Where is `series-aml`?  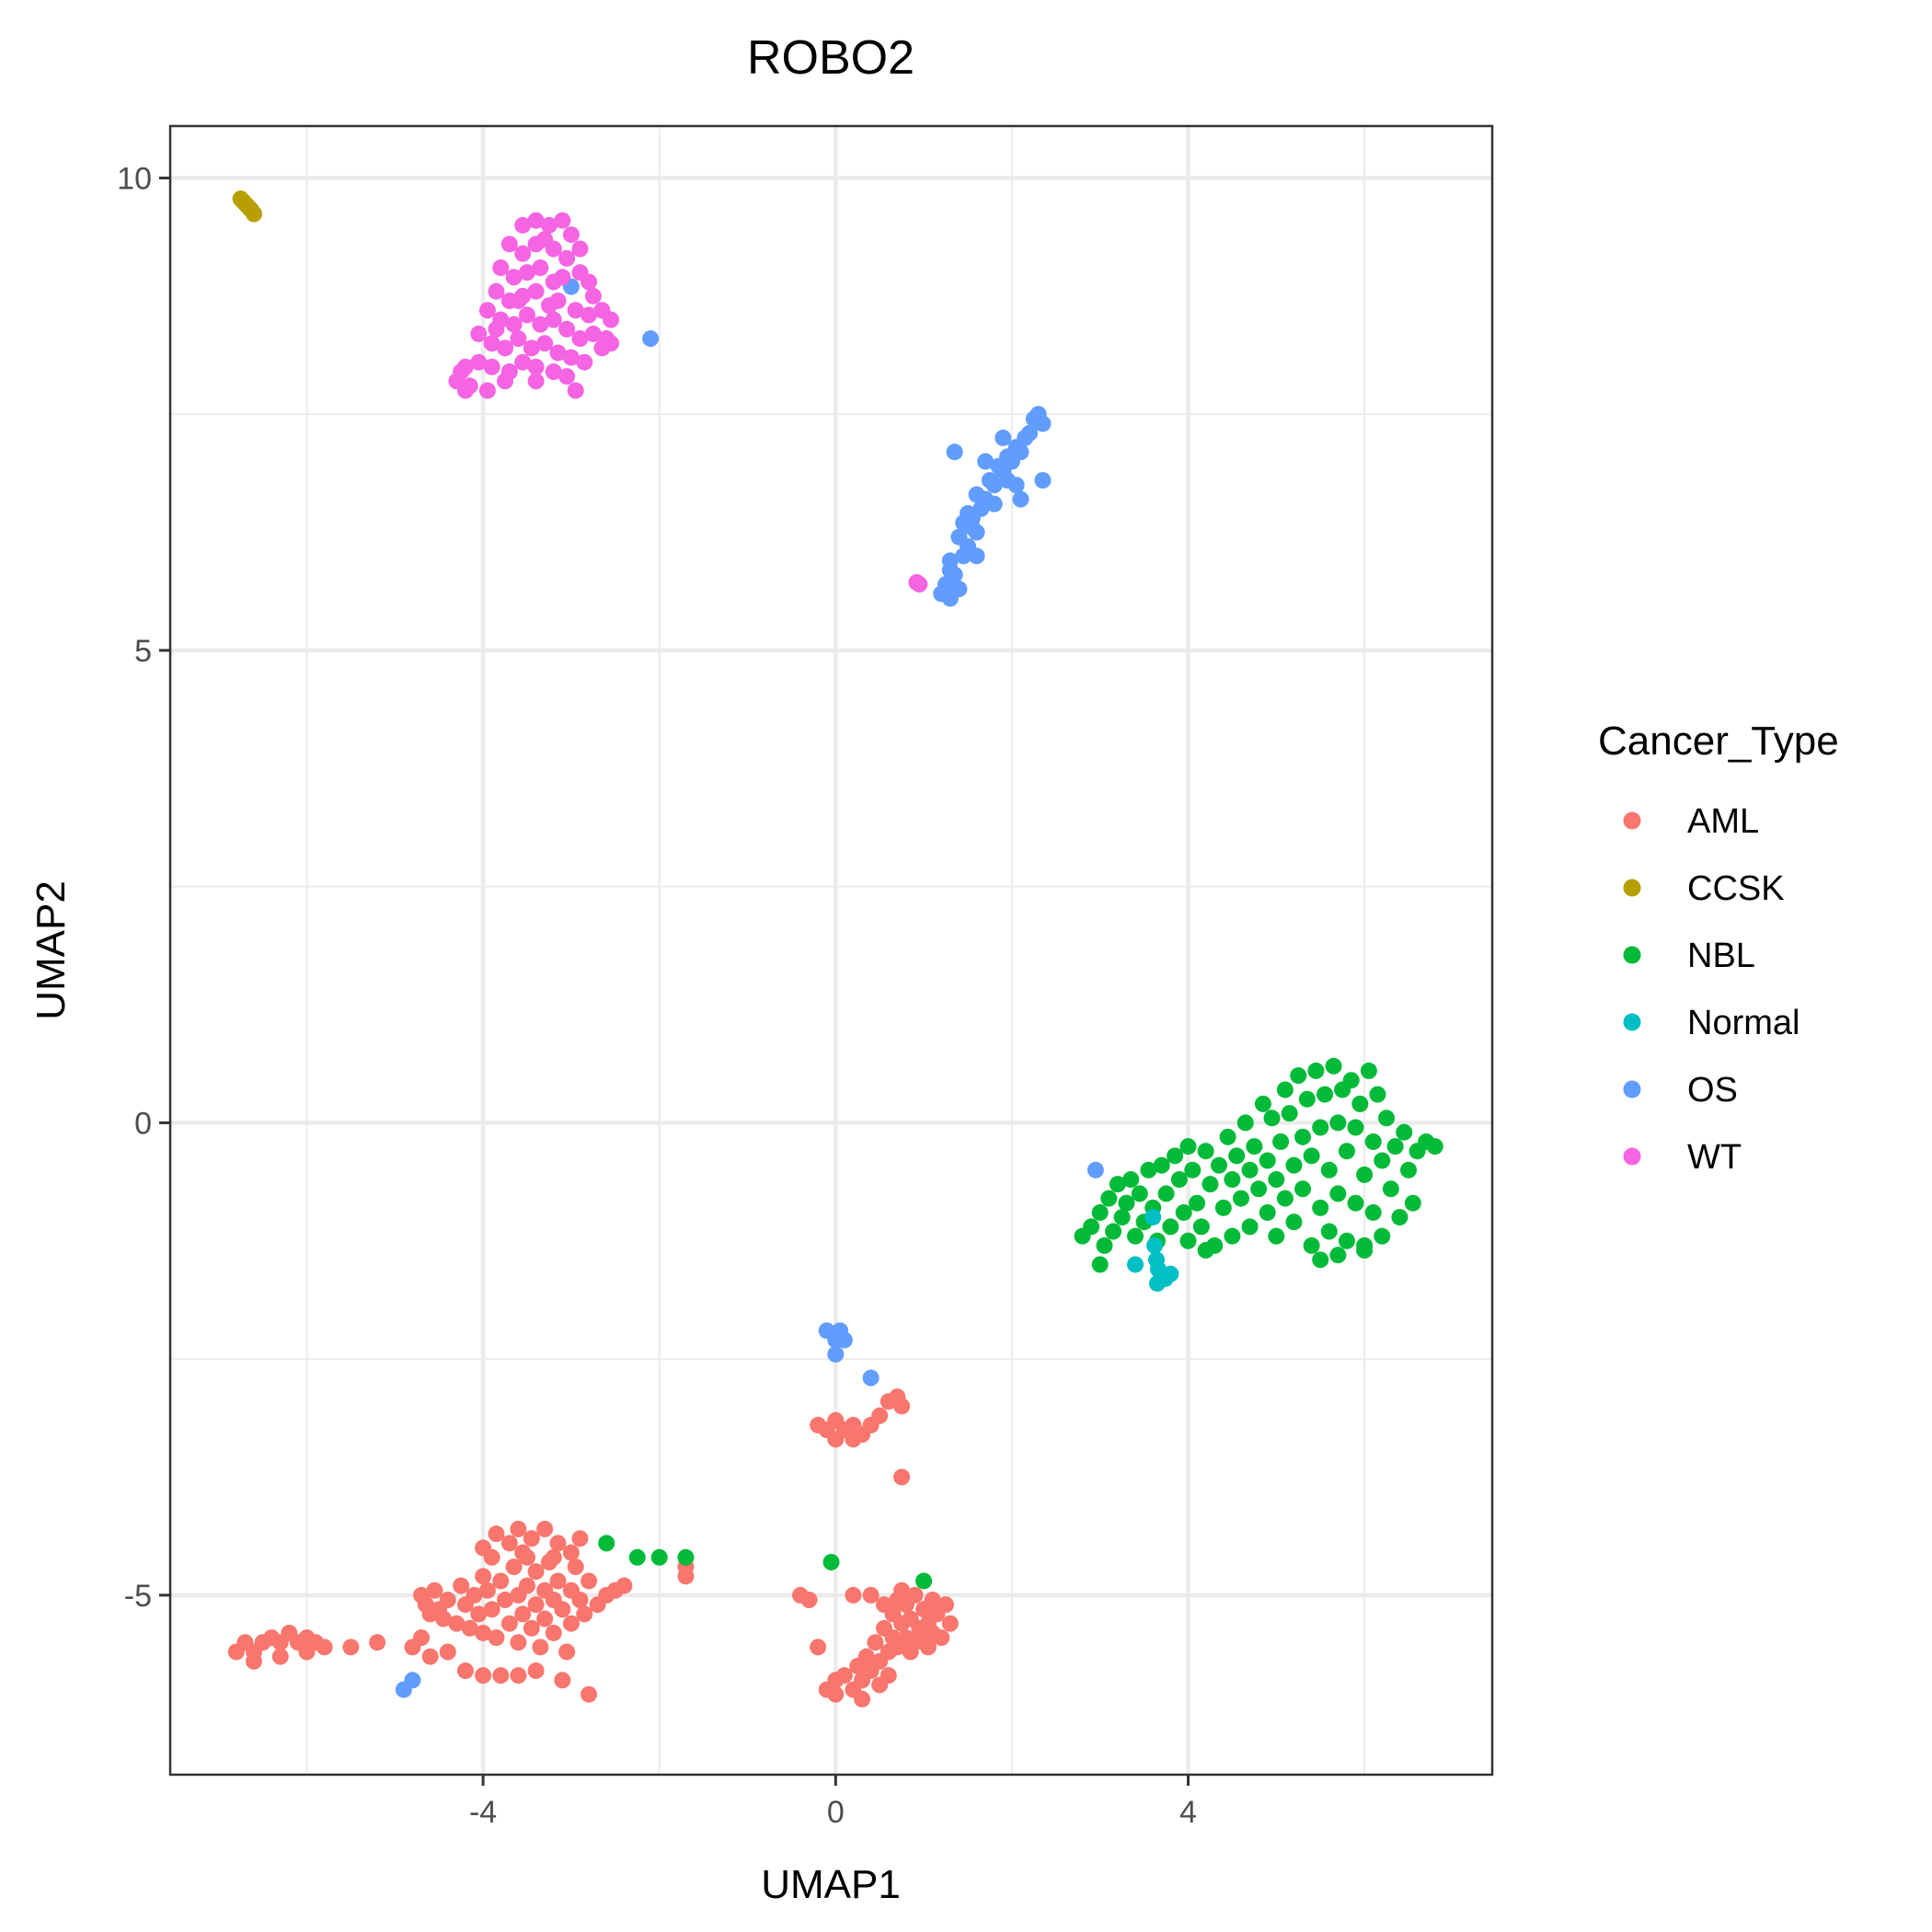
series-aml is located at coordinates (593, 1548).